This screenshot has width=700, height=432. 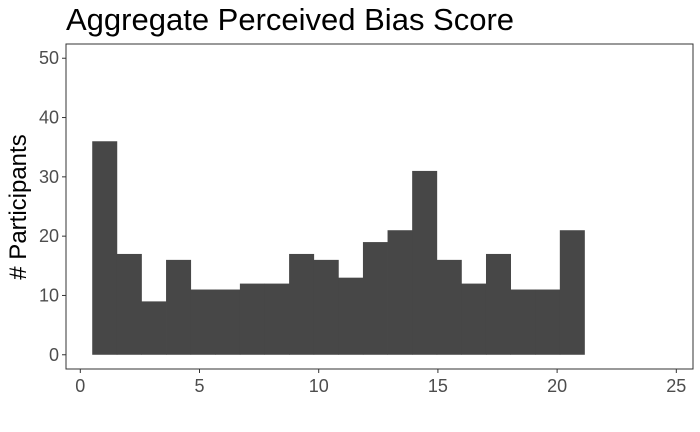 I want to click on y-axis-title: # Participants, so click(x=18, y=206).